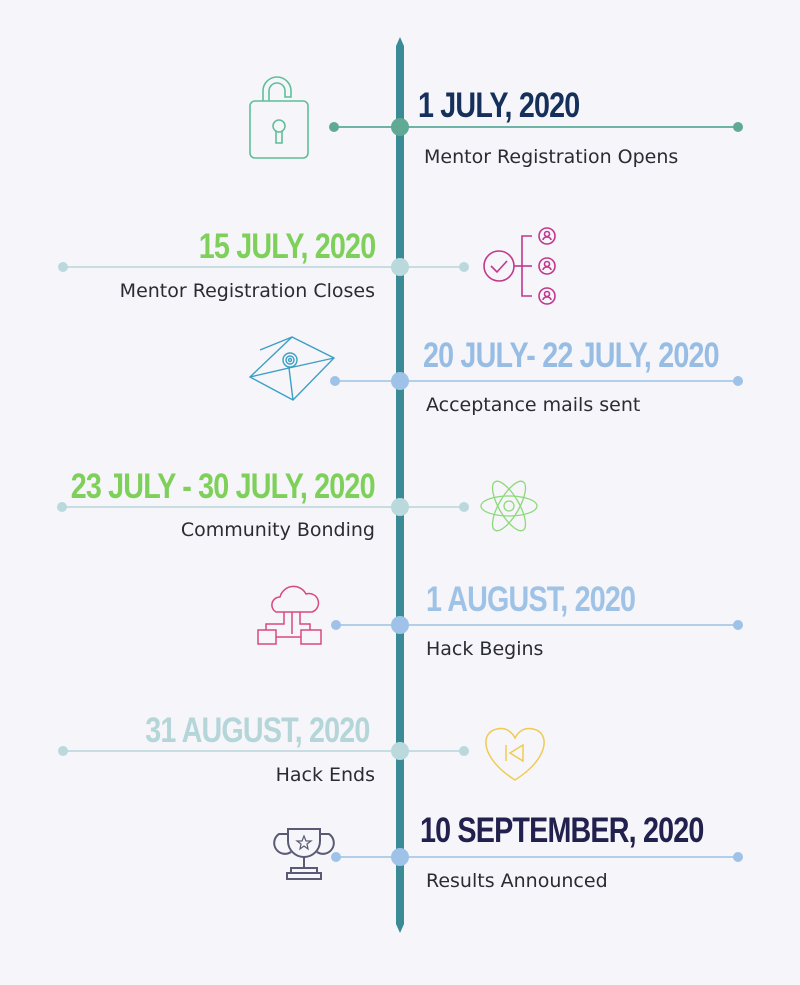  What do you see at coordinates (499, 105) in the screenshot?
I see `event-1-date: 1 JULY, 2020` at bounding box center [499, 105].